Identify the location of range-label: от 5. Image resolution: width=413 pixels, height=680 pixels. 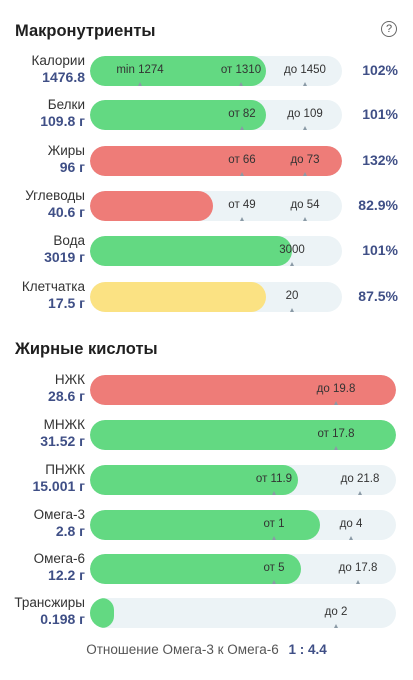
(274, 568).